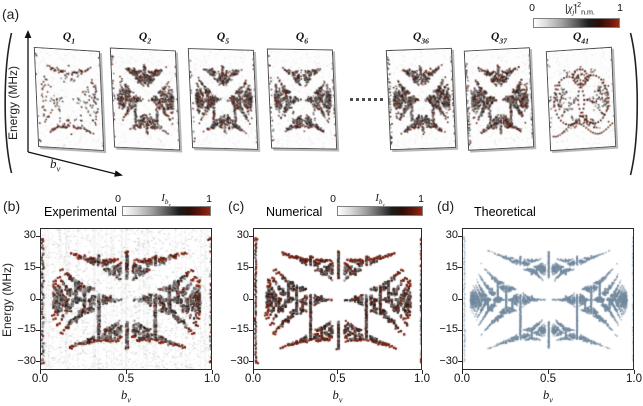  Describe the element at coordinates (367, 100) in the screenshot. I see `ellipsis-dots` at that location.